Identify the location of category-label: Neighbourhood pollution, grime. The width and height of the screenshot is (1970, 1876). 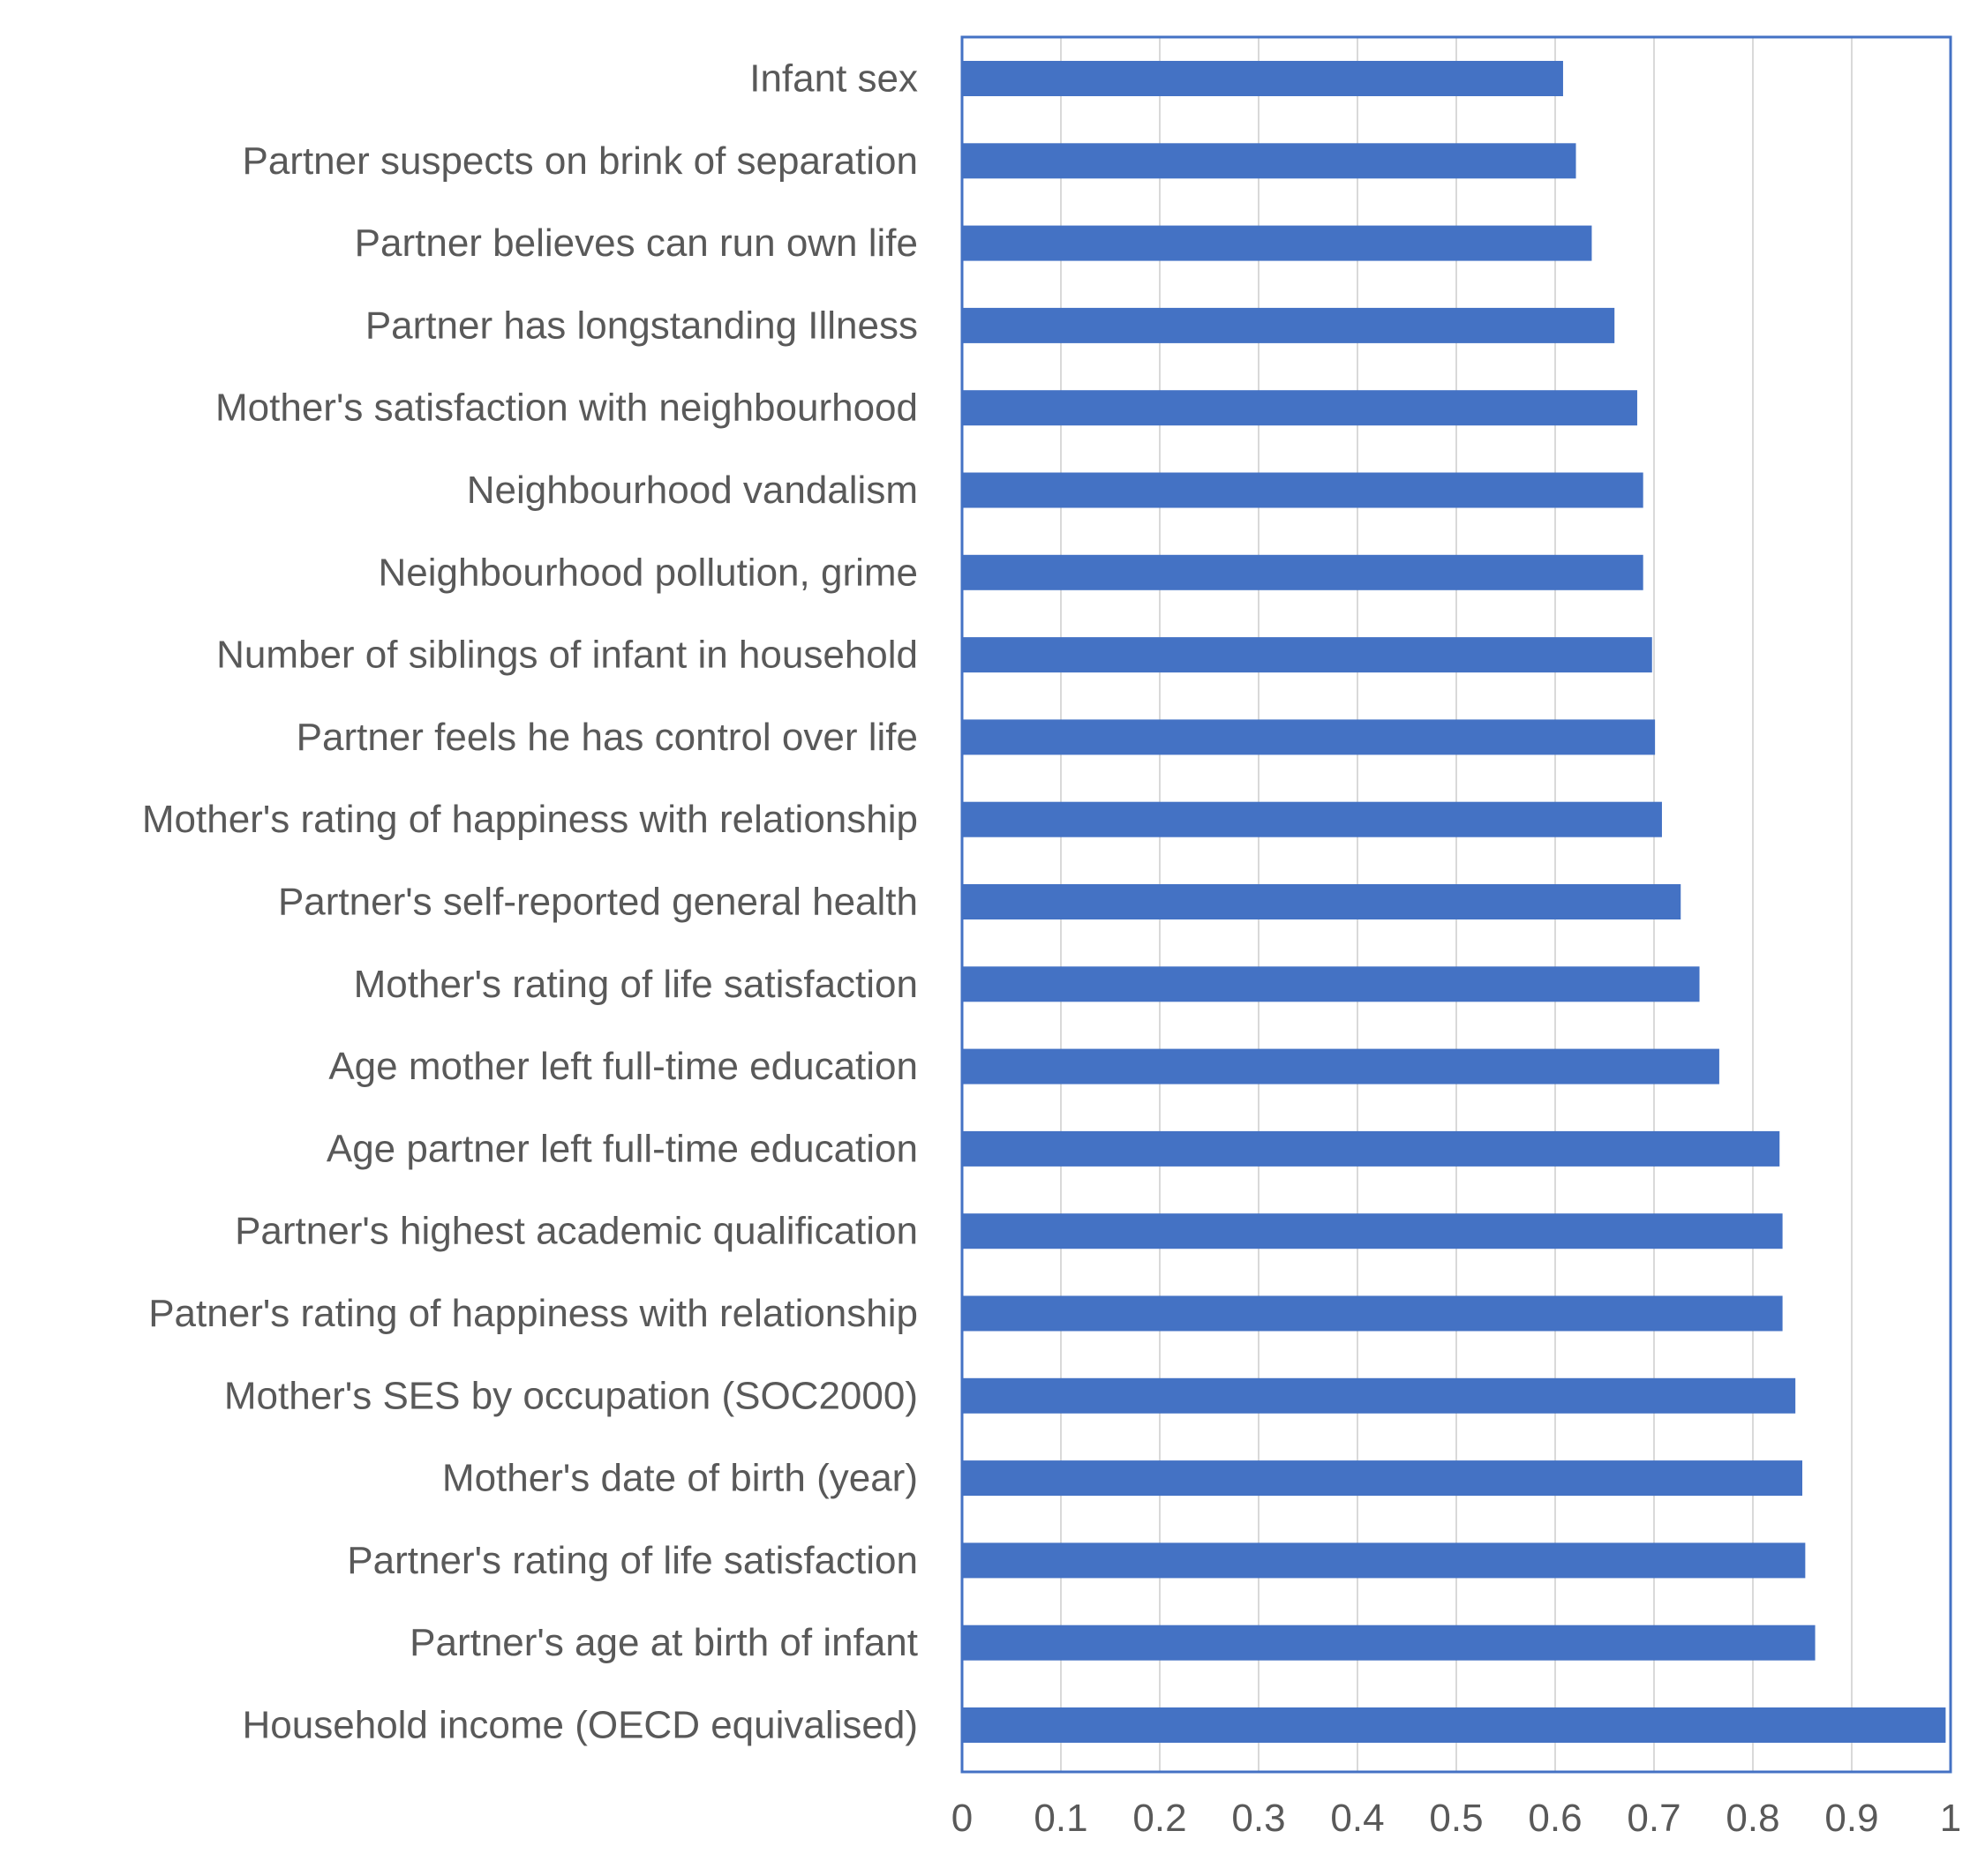
(648, 573).